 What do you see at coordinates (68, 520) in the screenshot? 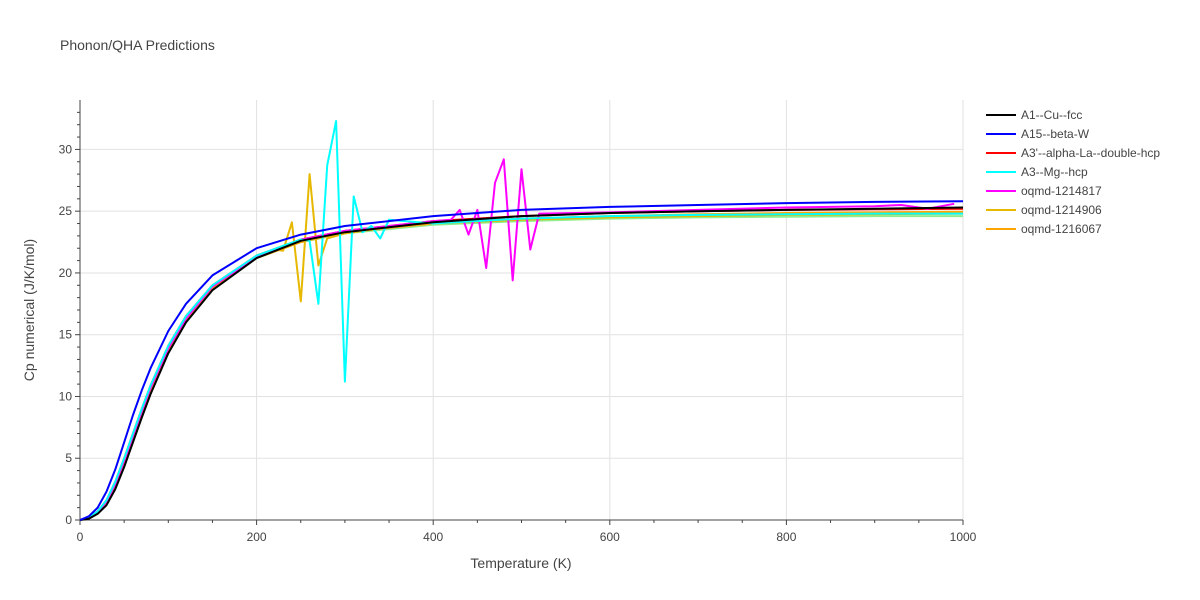
I see `y-tick-label: 0` at bounding box center [68, 520].